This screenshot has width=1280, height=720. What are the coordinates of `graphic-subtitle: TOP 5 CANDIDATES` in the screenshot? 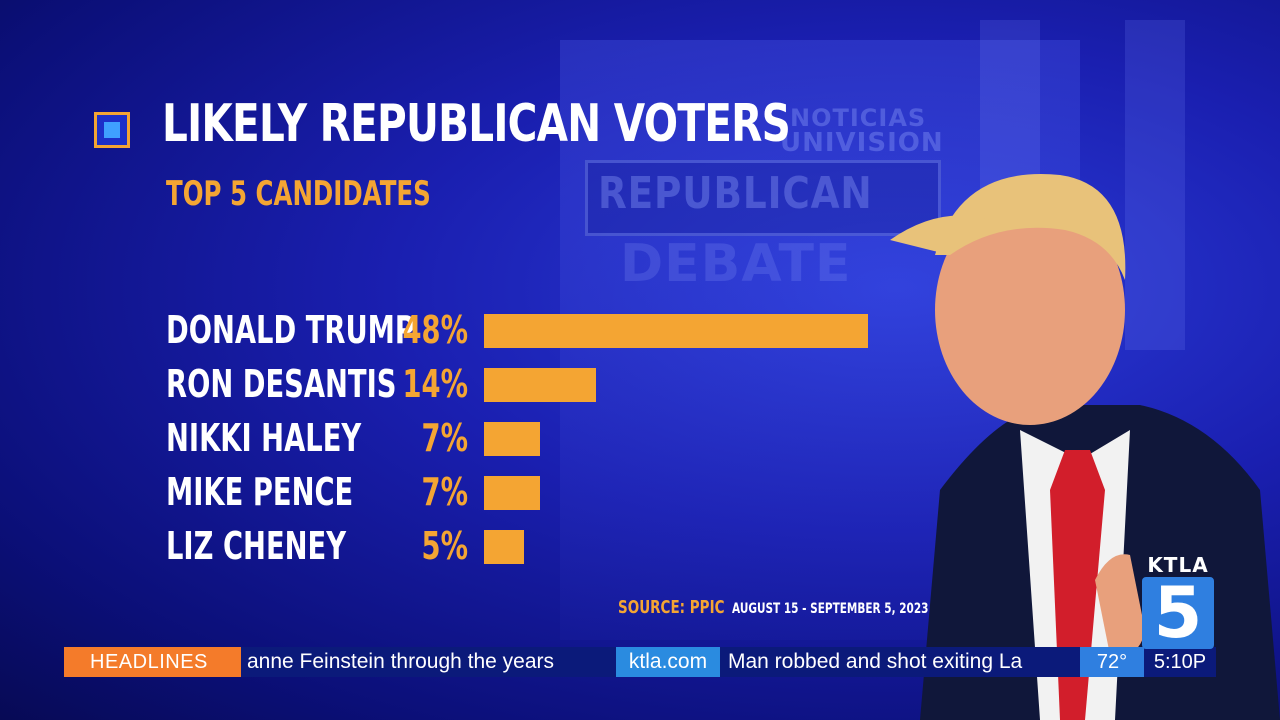 It's located at (298, 194).